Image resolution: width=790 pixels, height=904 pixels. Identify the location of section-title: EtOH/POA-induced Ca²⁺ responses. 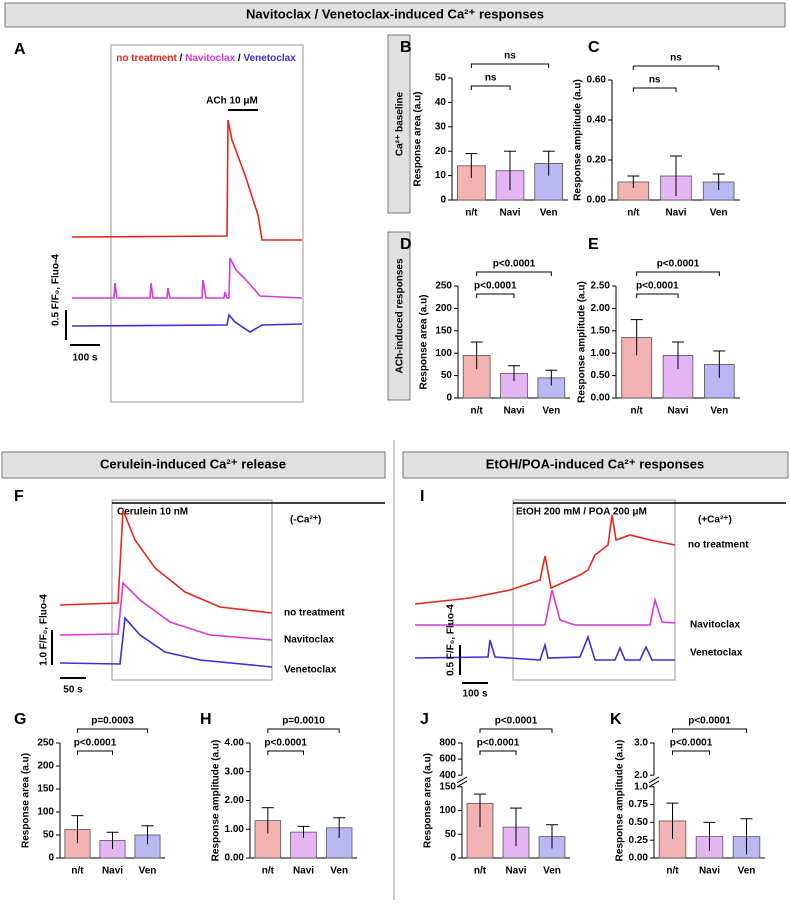
(595, 463).